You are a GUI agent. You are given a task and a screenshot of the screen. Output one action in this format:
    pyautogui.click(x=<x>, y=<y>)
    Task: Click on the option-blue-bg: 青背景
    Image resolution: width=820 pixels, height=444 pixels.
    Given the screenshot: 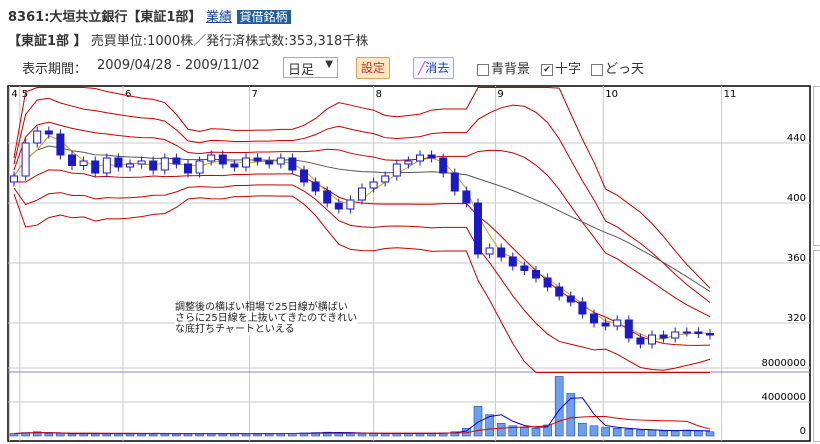 What is the action you would take?
    pyautogui.click(x=503, y=67)
    